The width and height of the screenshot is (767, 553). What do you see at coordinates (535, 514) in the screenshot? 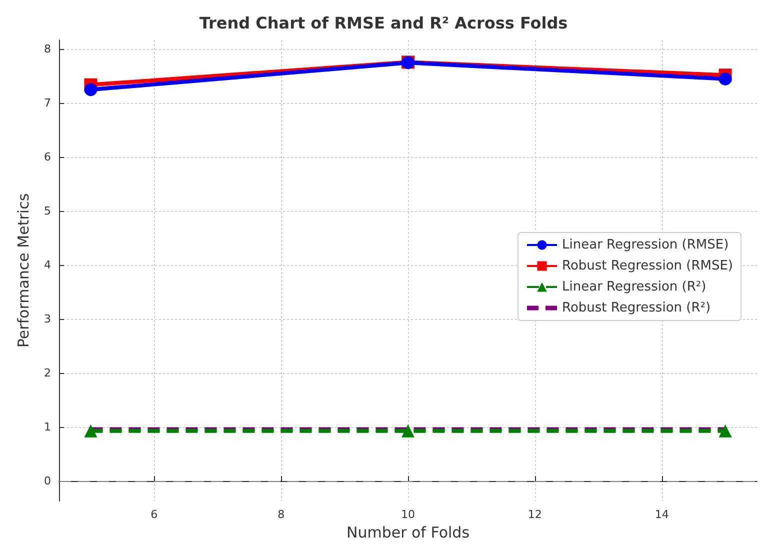
I see `x-tick-label: 12` at bounding box center [535, 514].